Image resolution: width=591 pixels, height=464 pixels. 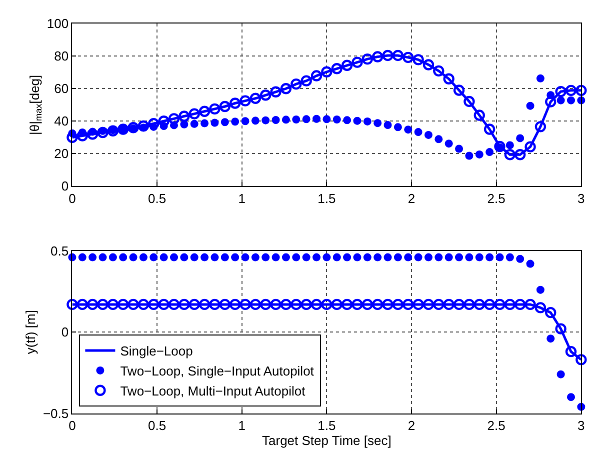 I want to click on x-tick-label: 0.5, so click(x=157, y=198).